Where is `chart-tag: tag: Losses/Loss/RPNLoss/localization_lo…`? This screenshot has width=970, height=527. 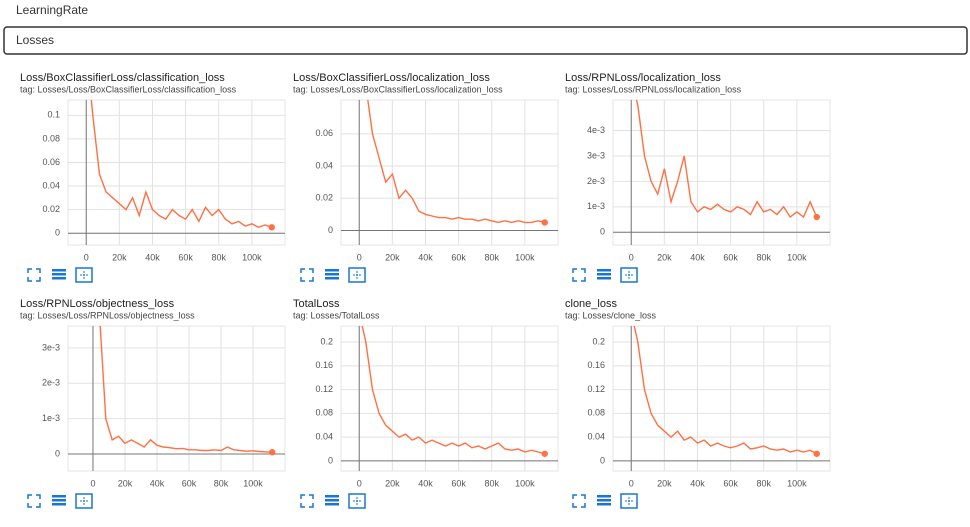
chart-tag: tag: Losses/Loss/RPNLoss/localization_lo… is located at coordinates (653, 89).